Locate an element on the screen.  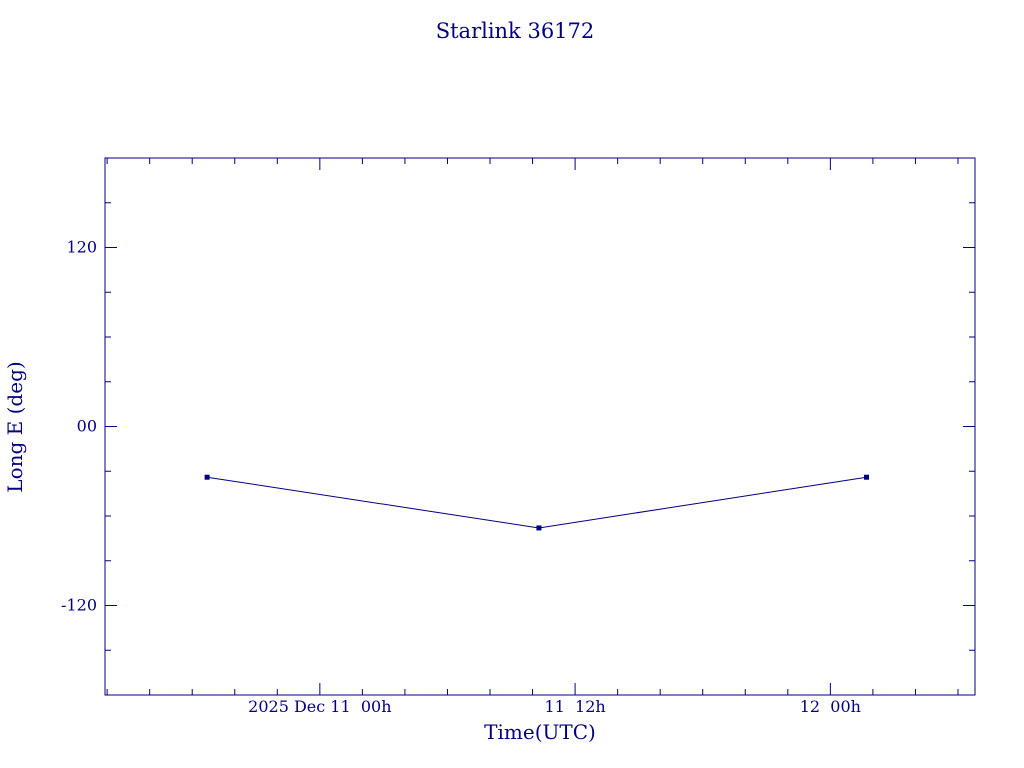
y-tick-label: -120 is located at coordinates (79, 605).